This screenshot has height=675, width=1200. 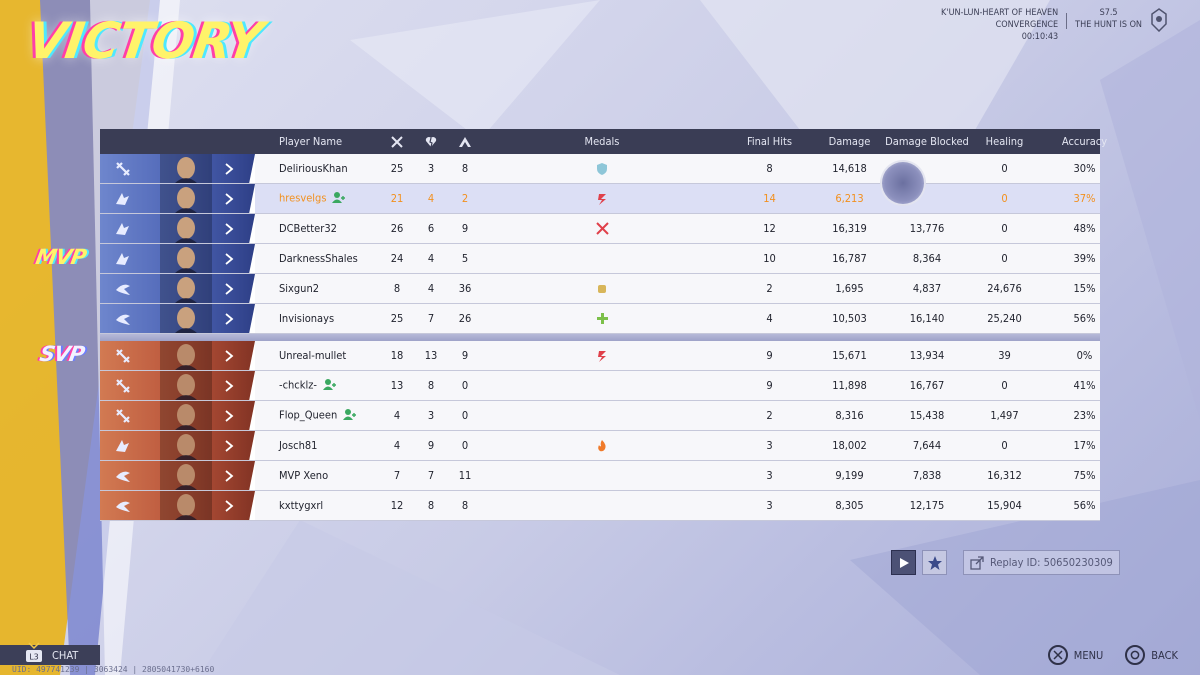 What do you see at coordinates (465, 505) in the screenshot?
I see `assists-value: 8` at bounding box center [465, 505].